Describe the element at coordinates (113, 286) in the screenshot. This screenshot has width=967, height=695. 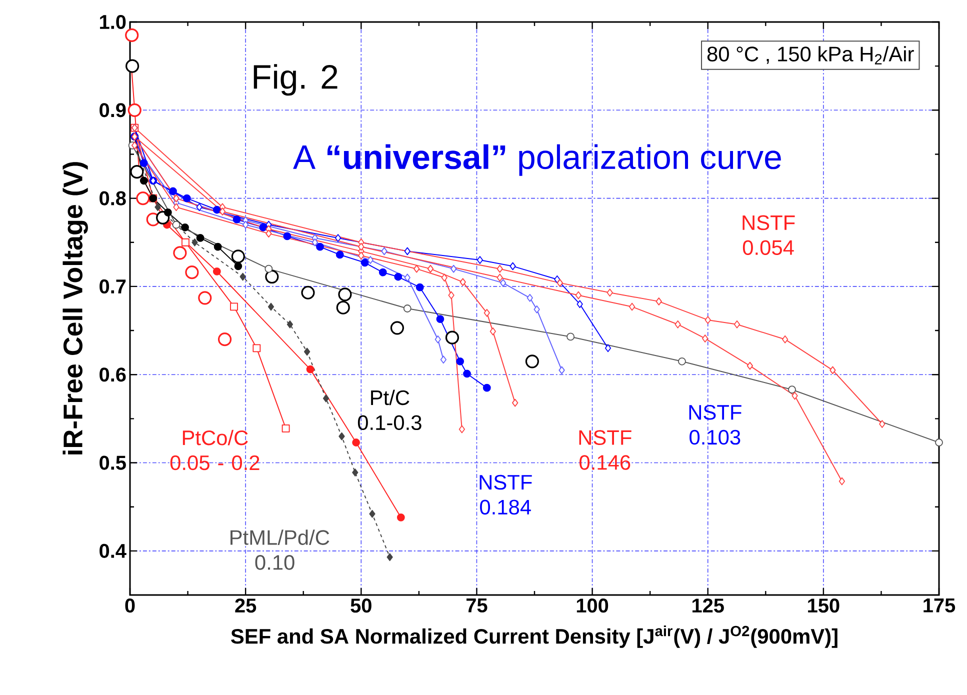
I see `y-tick-label: 0.7` at that location.